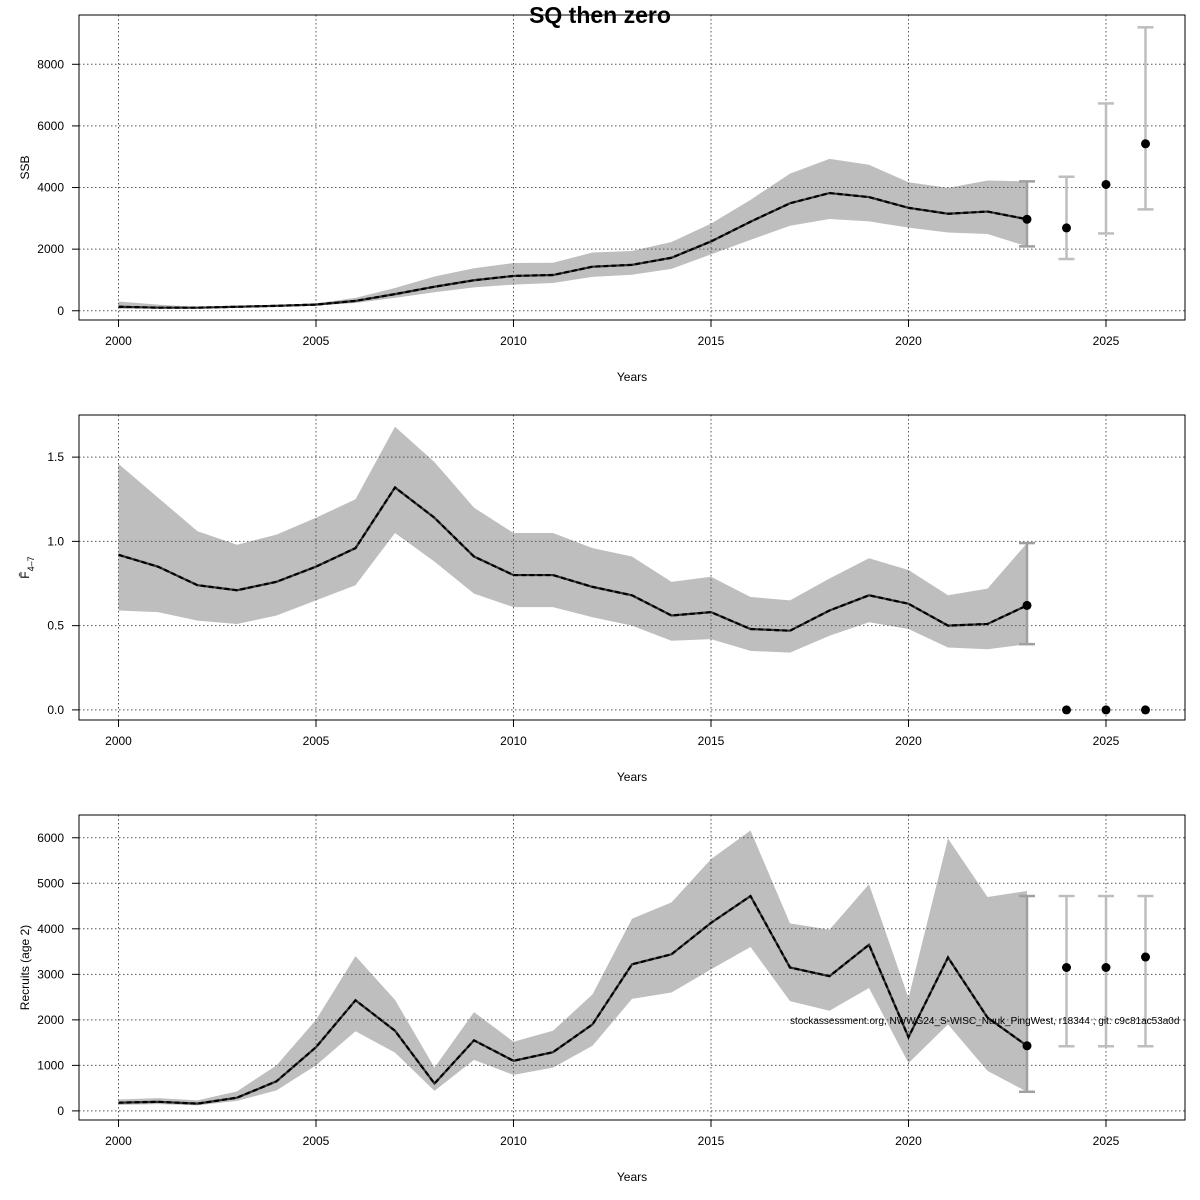 The width and height of the screenshot is (1200, 1200). Describe the element at coordinates (50, 883) in the screenshot. I see `y-tick-label: 5000` at that location.